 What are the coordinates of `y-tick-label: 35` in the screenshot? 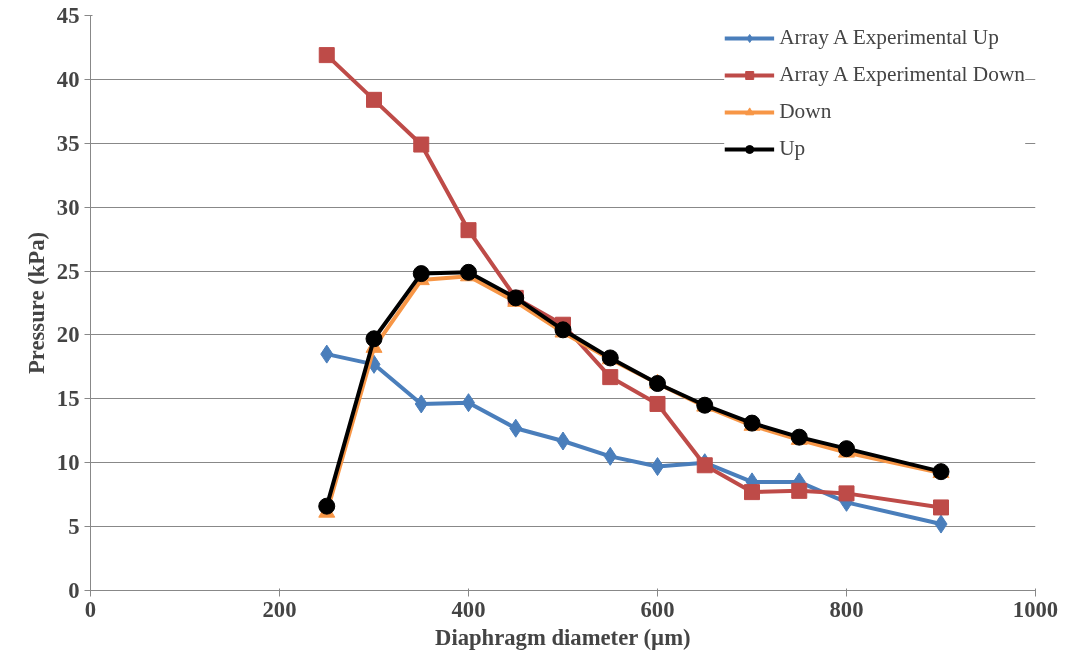 It's located at (68, 143).